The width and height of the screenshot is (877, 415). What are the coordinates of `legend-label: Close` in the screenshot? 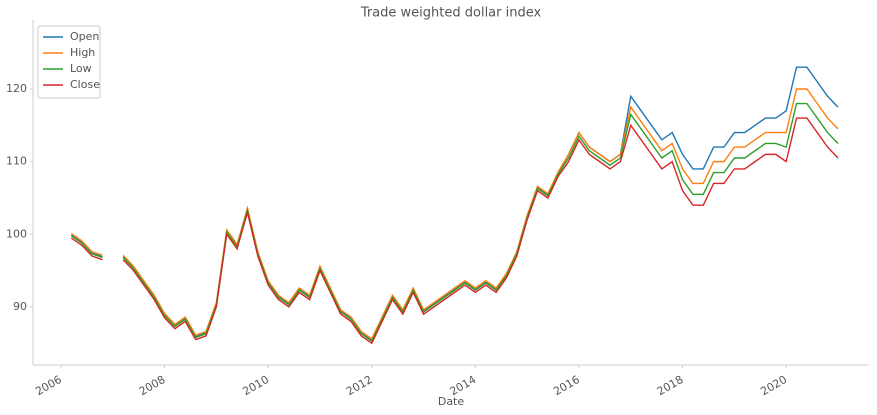 It's located at (85, 84).